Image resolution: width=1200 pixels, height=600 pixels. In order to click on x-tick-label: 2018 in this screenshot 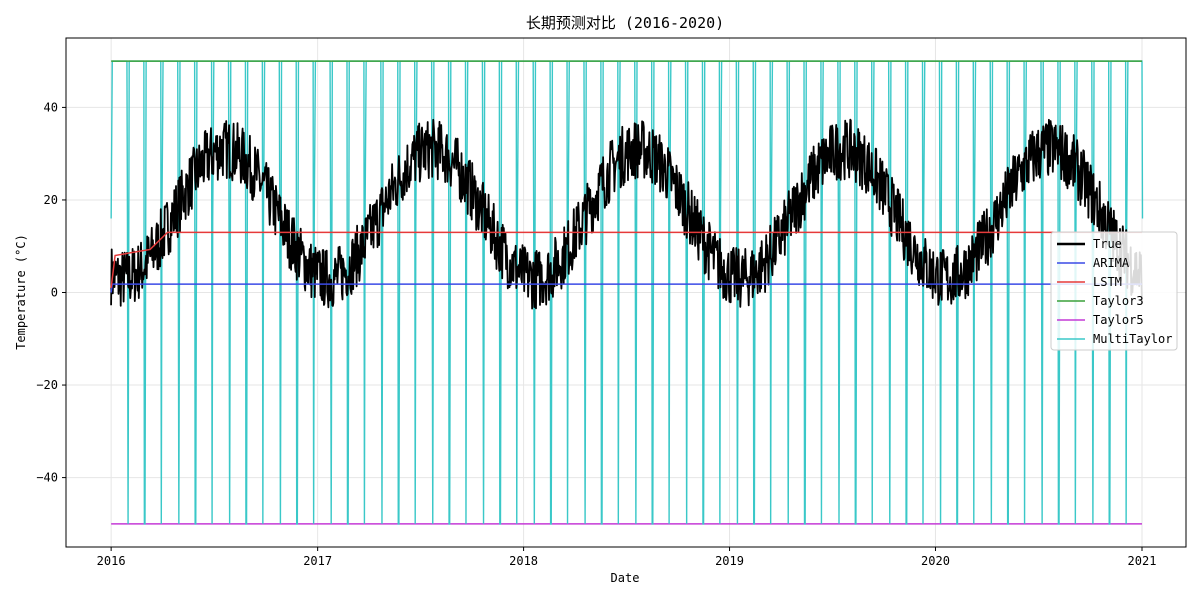, I will do `click(523, 561)`.